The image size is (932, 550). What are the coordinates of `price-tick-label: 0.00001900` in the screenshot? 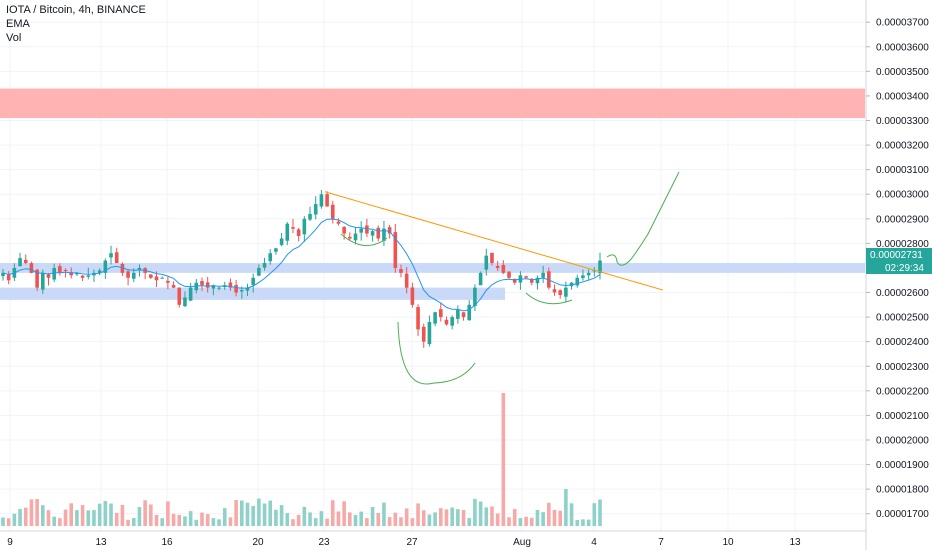 It's located at (902, 465).